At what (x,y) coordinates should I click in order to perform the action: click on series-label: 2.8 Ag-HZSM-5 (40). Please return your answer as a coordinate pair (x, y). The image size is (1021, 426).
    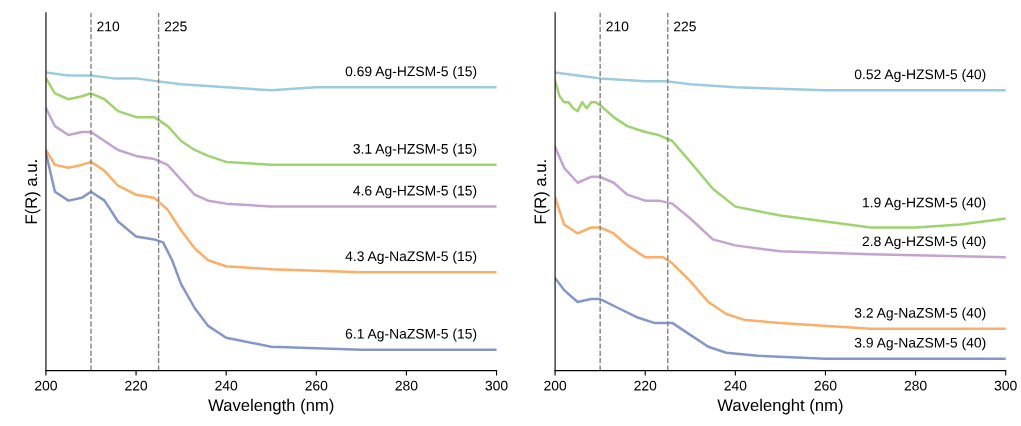
    Looking at the image, I should click on (924, 242).